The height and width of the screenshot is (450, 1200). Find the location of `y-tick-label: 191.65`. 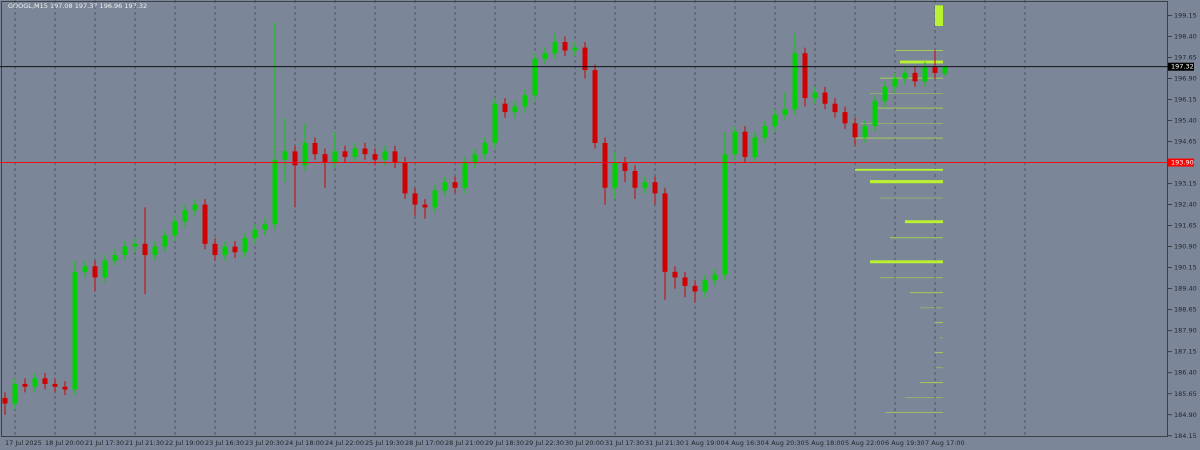

y-tick-label: 191.65 is located at coordinates (1185, 226).